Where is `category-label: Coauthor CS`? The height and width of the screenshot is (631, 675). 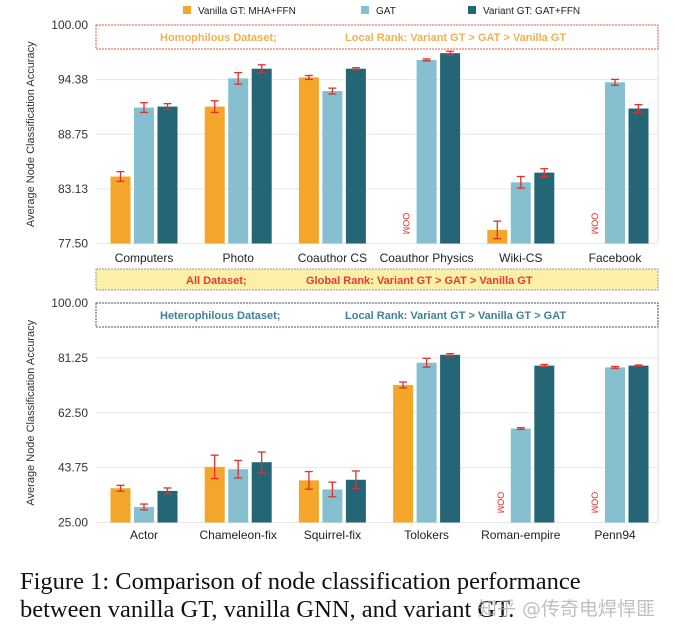 category-label: Coauthor CS is located at coordinates (332, 258).